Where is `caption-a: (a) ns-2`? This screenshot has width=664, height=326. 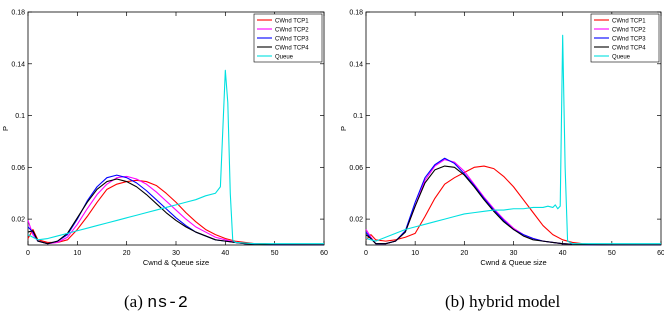 caption-a: (a) ns-2 is located at coordinates (156, 302).